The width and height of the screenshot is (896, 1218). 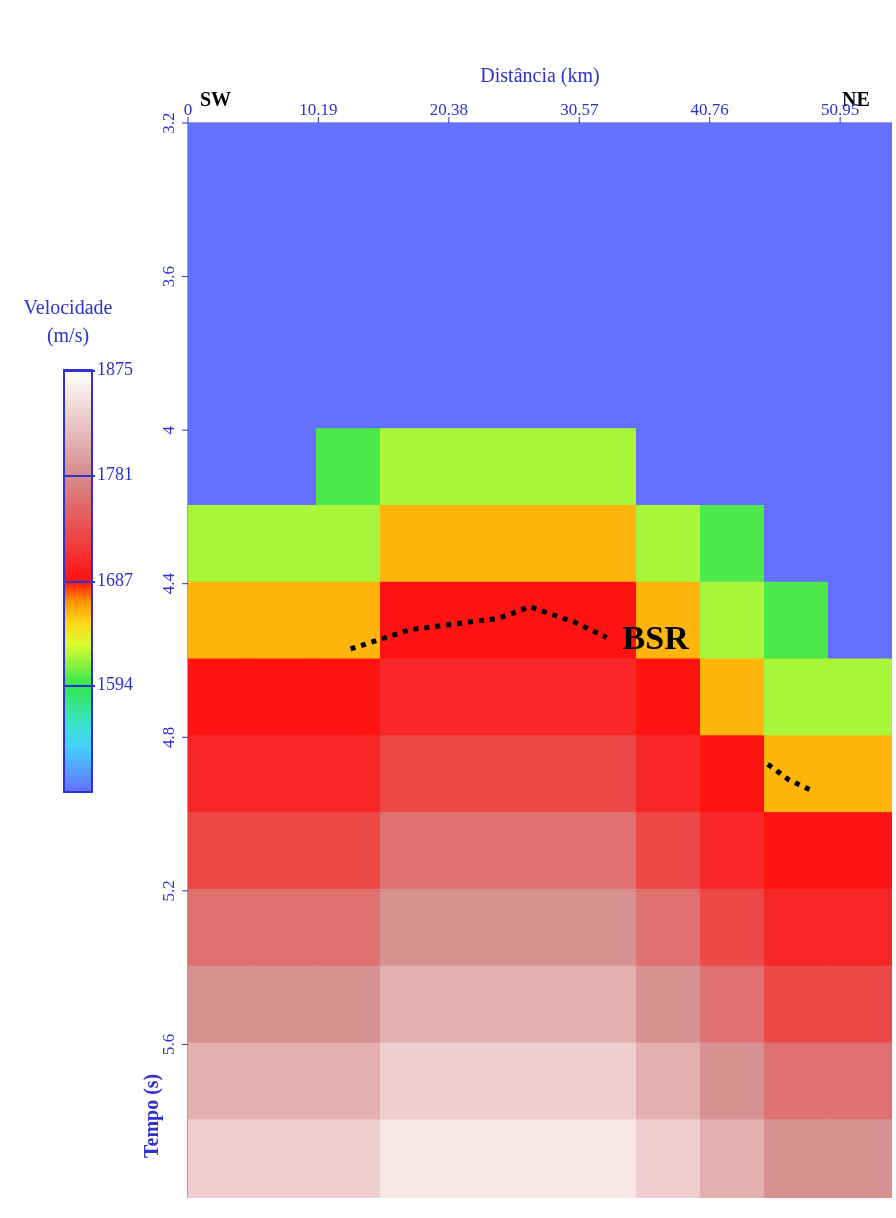 I want to click on color-bar-title: Velocidade (m/s), so click(x=68, y=322).